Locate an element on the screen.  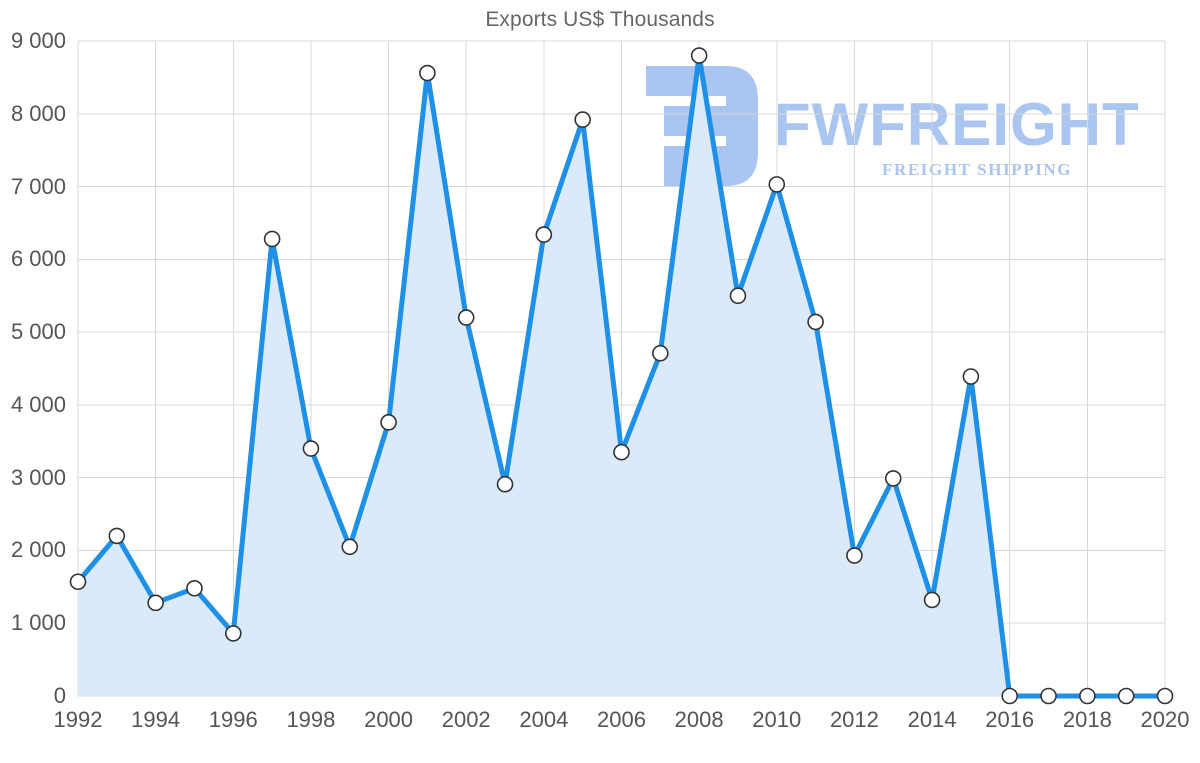
y-axis-tick-label: 9 000 is located at coordinates (38, 40).